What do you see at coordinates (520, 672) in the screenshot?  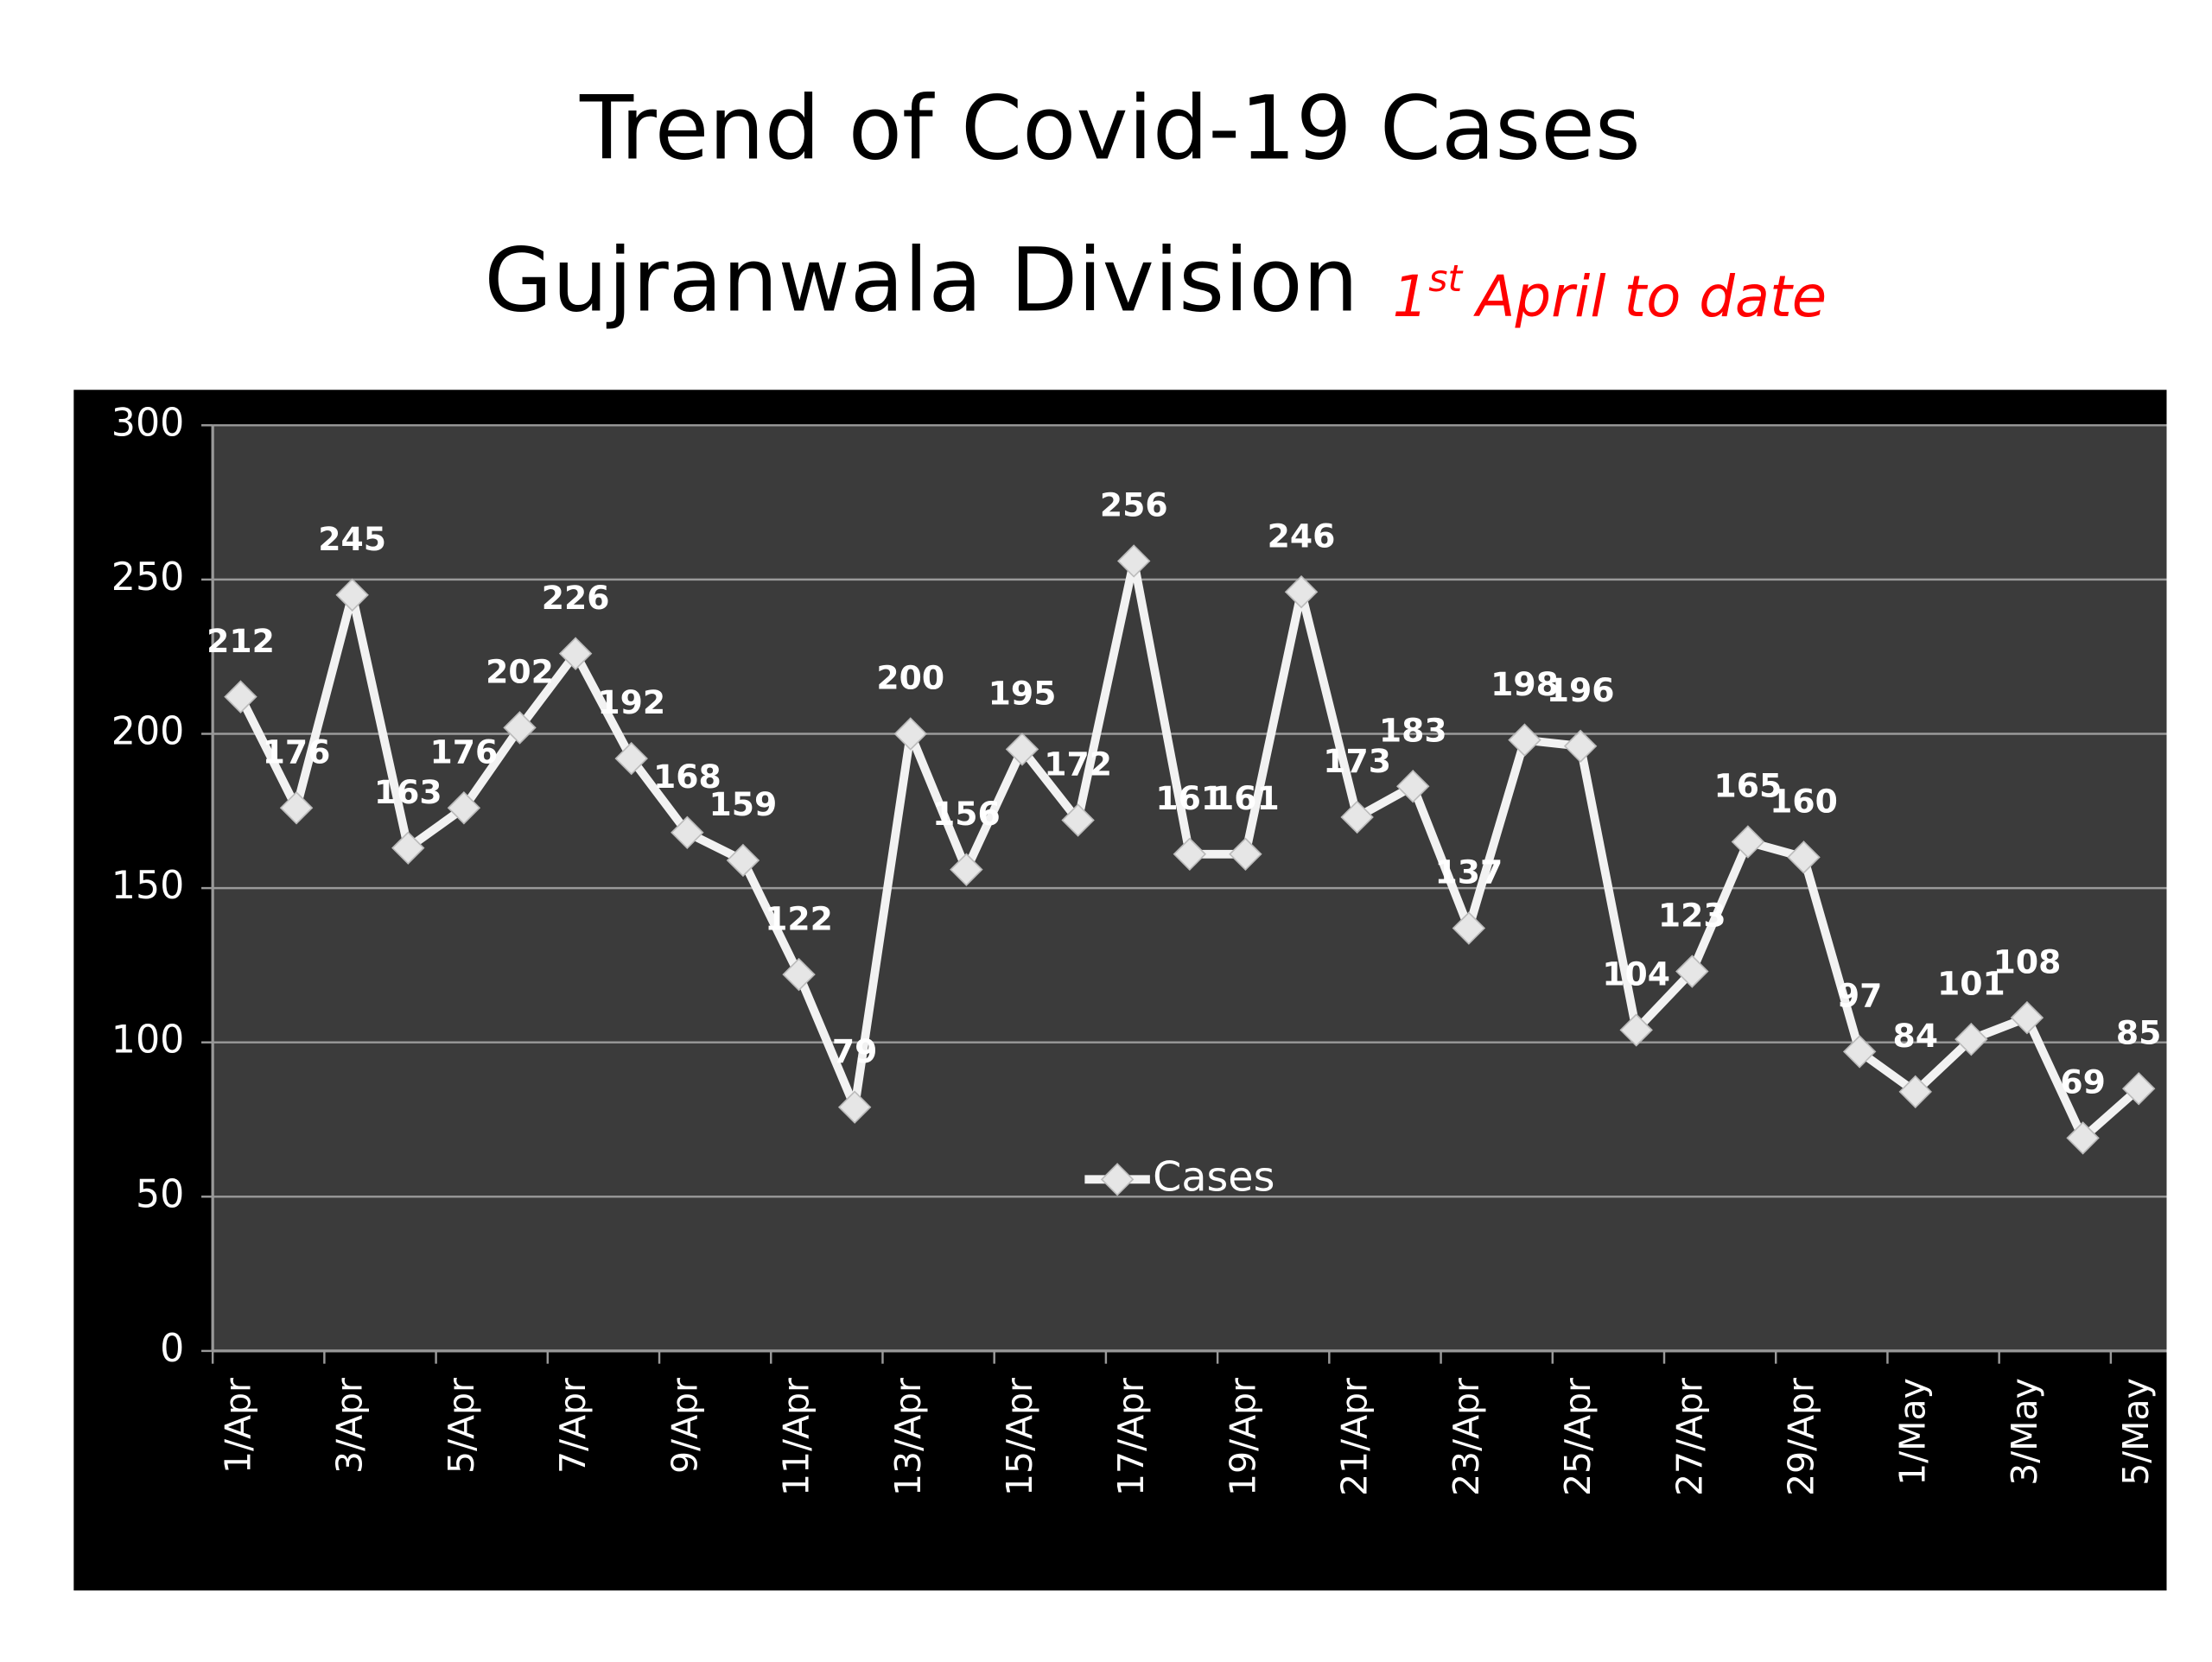 I see `data-label: 202` at bounding box center [520, 672].